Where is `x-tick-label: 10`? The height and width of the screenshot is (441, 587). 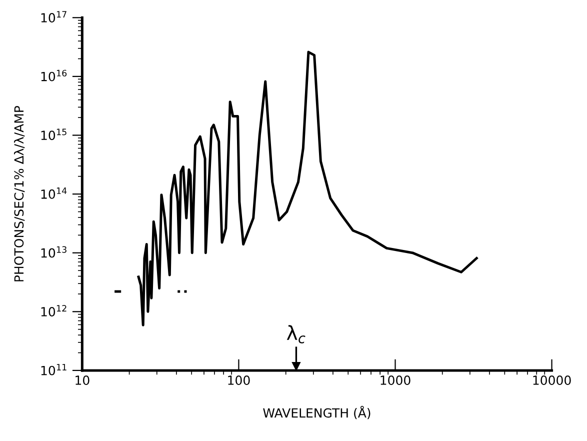
x-tick-label: 10 is located at coordinates (83, 380).